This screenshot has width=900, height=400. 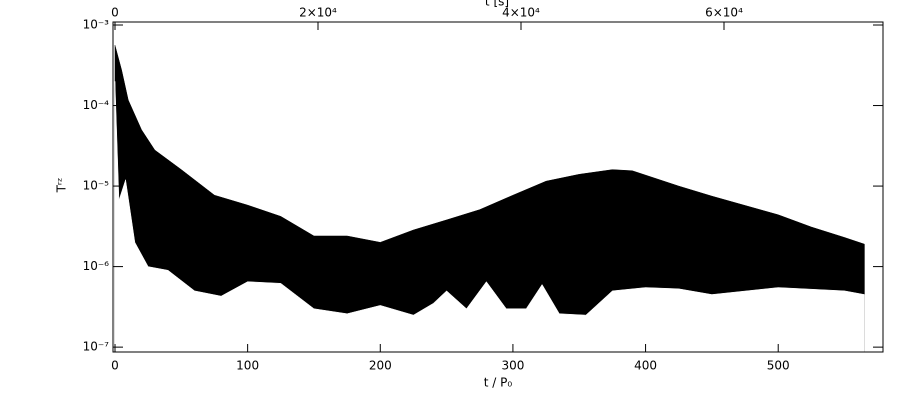 I want to click on x-tick-label: 300, so click(x=512, y=366).